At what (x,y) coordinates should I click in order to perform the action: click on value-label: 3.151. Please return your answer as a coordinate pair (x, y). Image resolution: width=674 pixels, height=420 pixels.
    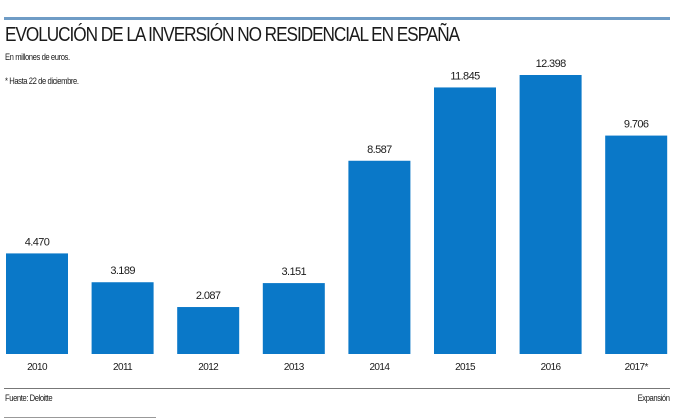
    Looking at the image, I should click on (294, 272).